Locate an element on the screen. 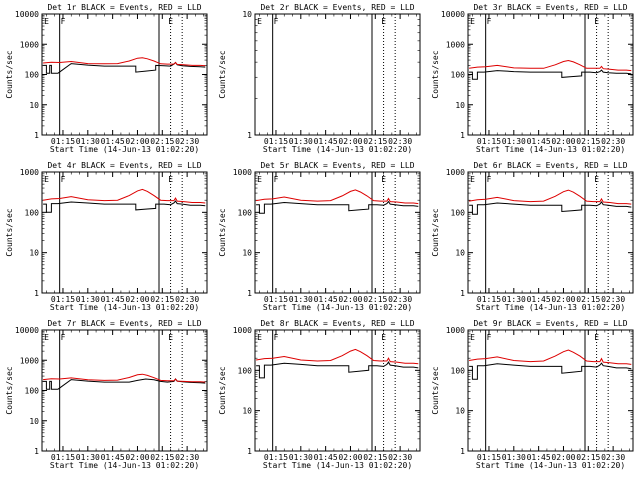  chart-title: Det 8r BLACK = Events, RED = LLD is located at coordinates (337, 323).